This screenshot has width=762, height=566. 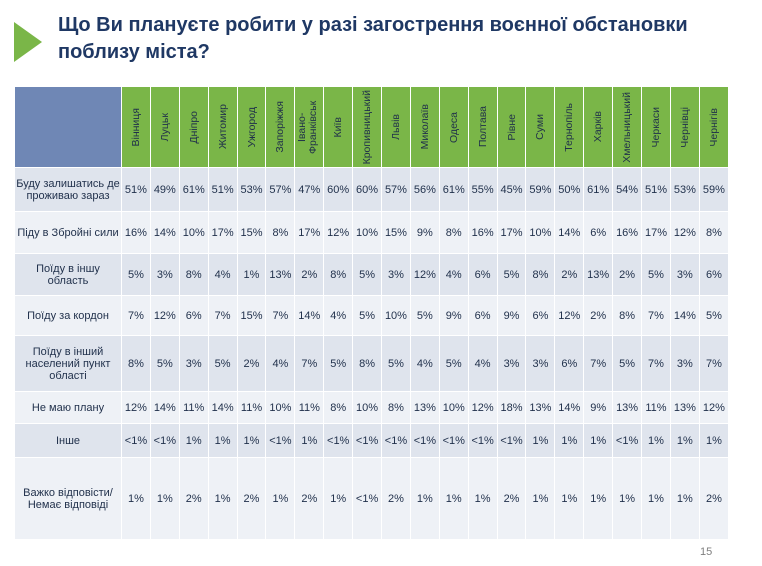 I want to click on city-header: Полтава, so click(x=482, y=127).